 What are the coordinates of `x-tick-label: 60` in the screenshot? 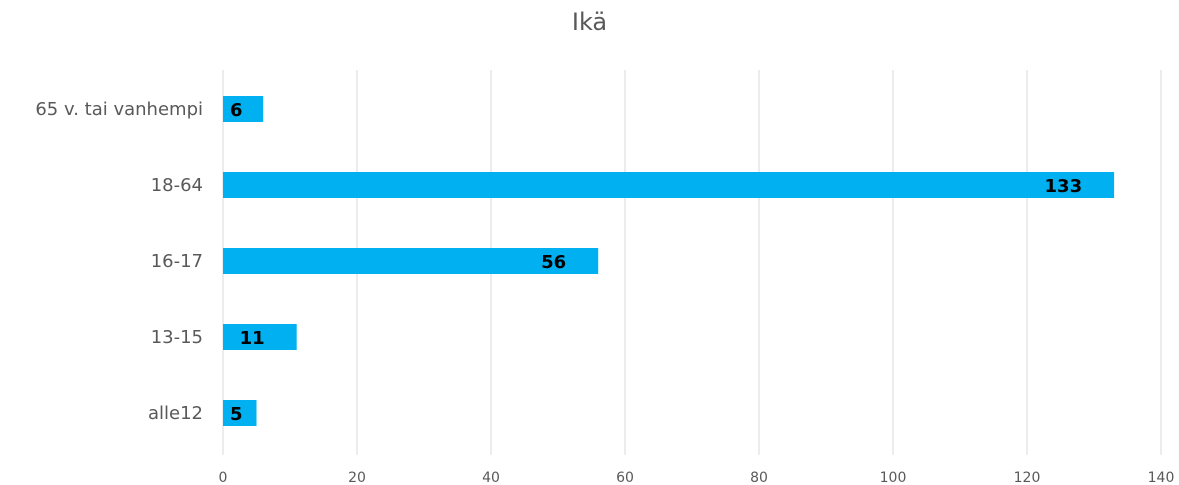 It's located at (625, 477).